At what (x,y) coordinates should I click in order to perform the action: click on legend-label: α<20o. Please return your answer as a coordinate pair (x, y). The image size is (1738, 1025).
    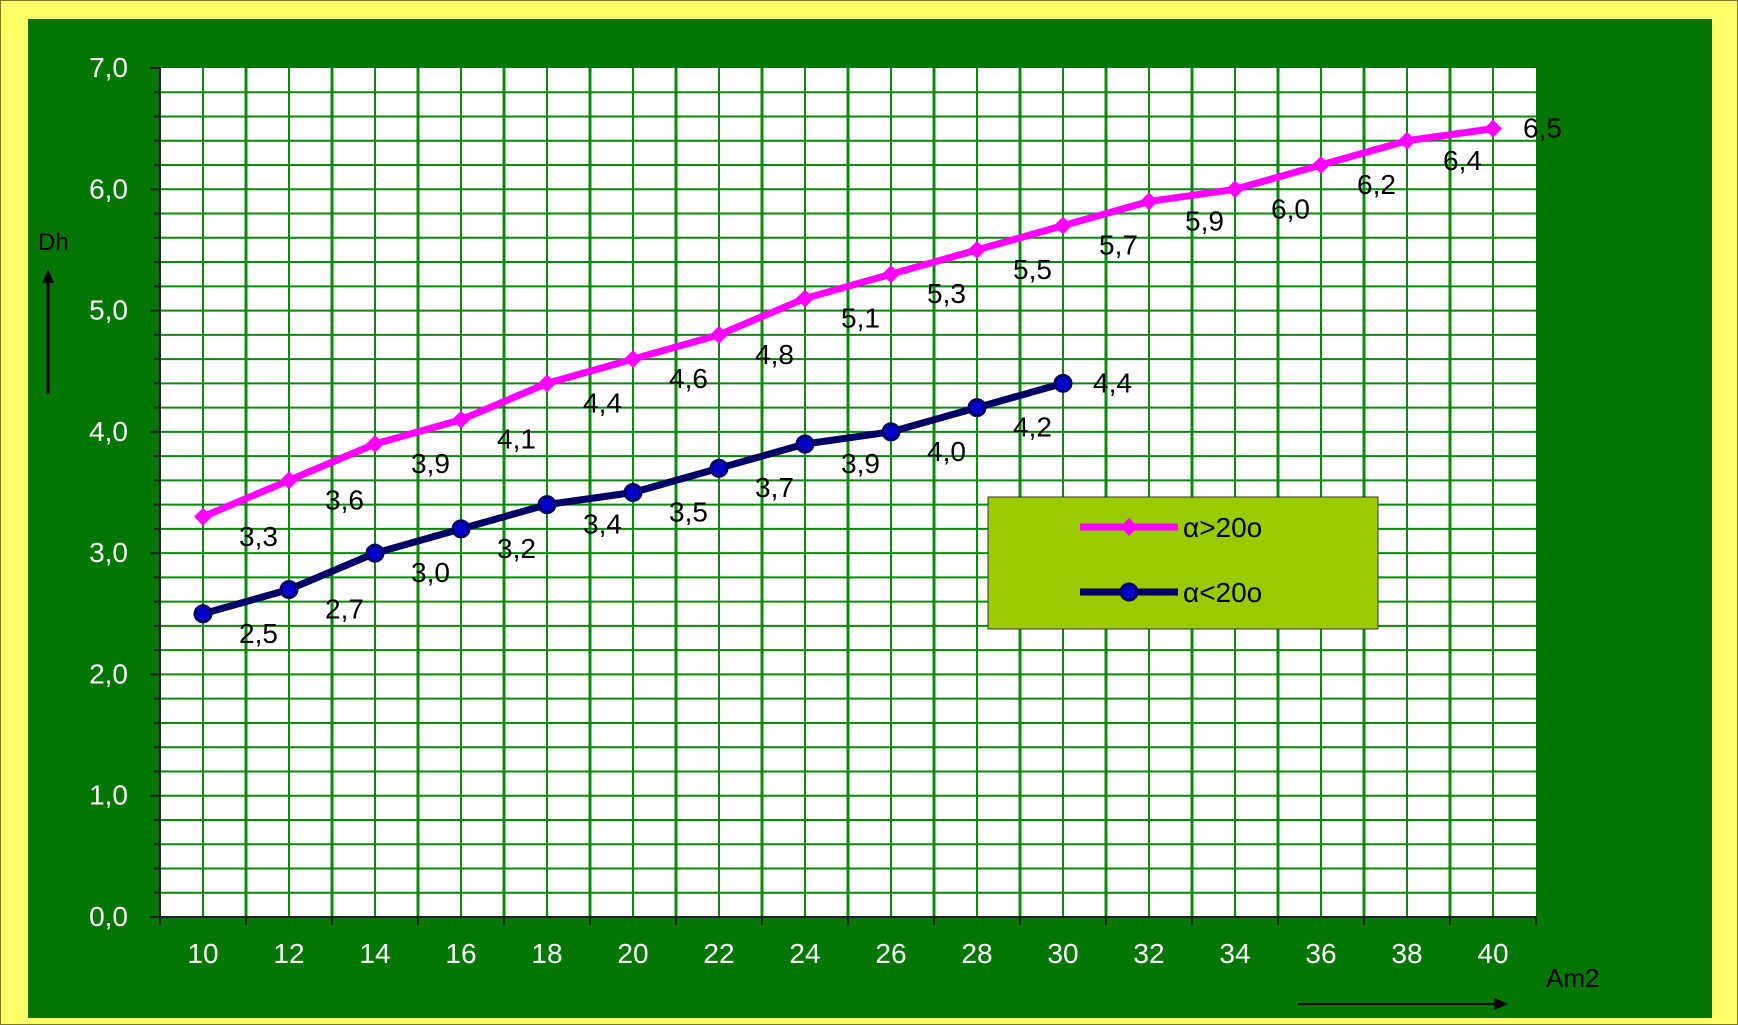
    Looking at the image, I should click on (1222, 592).